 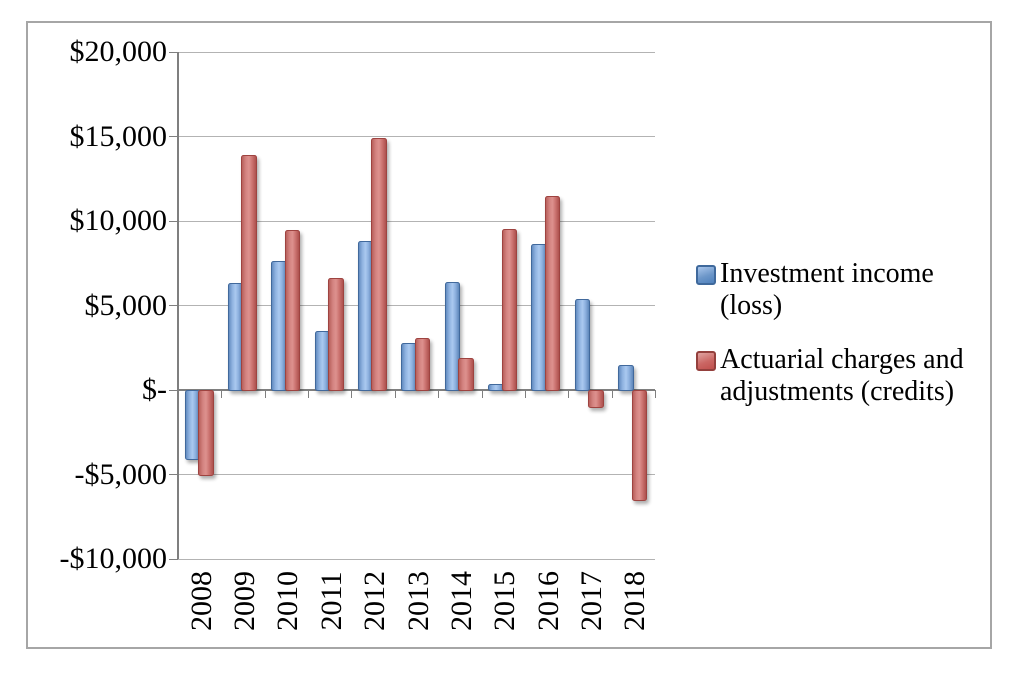 I want to click on bar-2014-series1, so click(x=466, y=374).